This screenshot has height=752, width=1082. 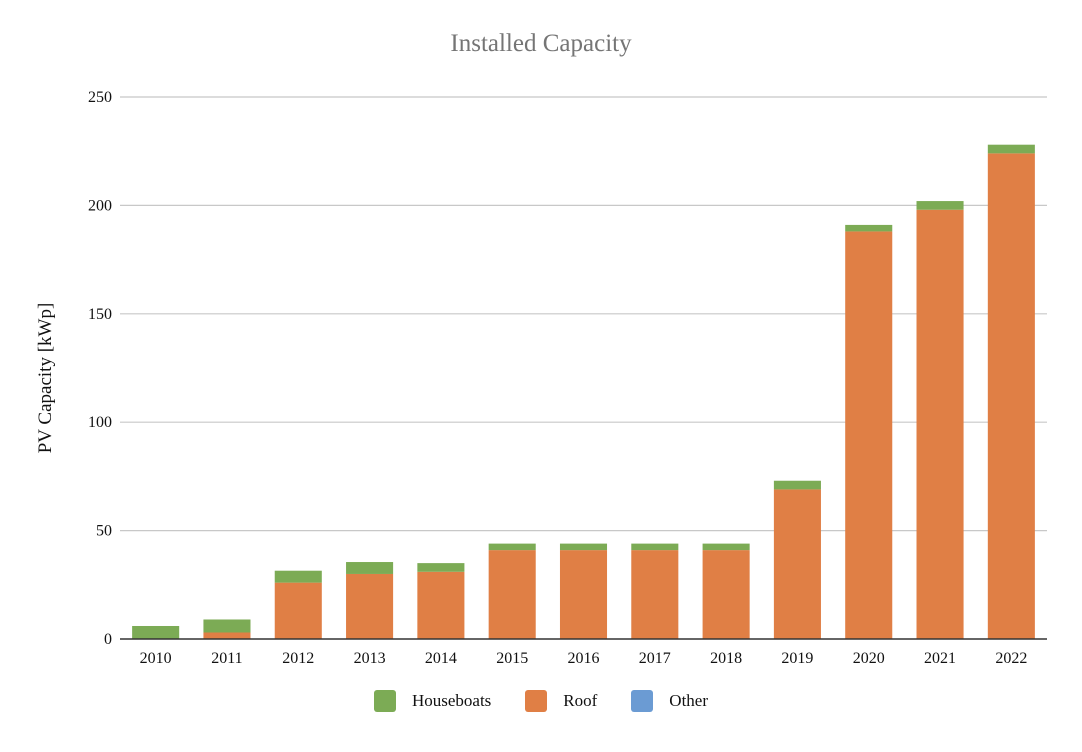 I want to click on bar-houseboats-2015, so click(x=512, y=547).